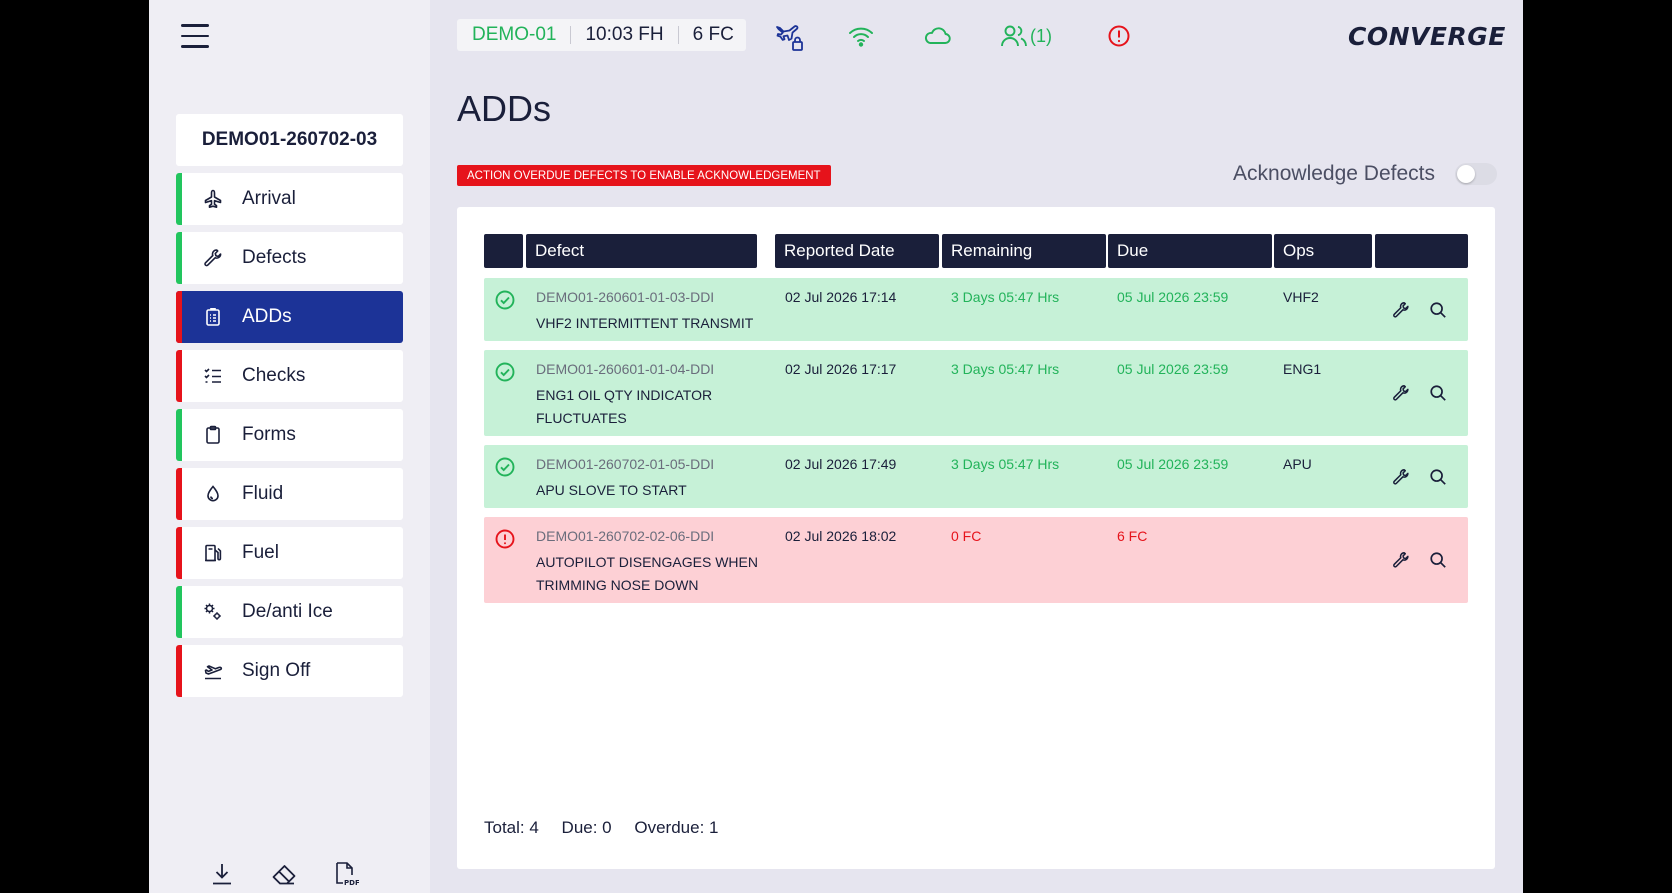  I want to click on ops: APU, so click(1297, 464).